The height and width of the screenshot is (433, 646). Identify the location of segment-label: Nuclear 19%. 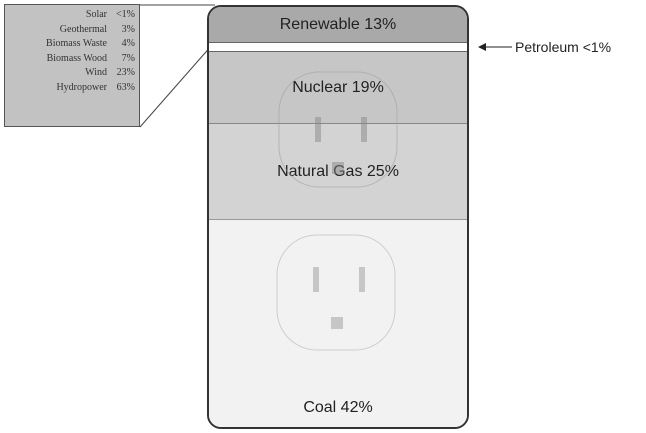
(338, 87).